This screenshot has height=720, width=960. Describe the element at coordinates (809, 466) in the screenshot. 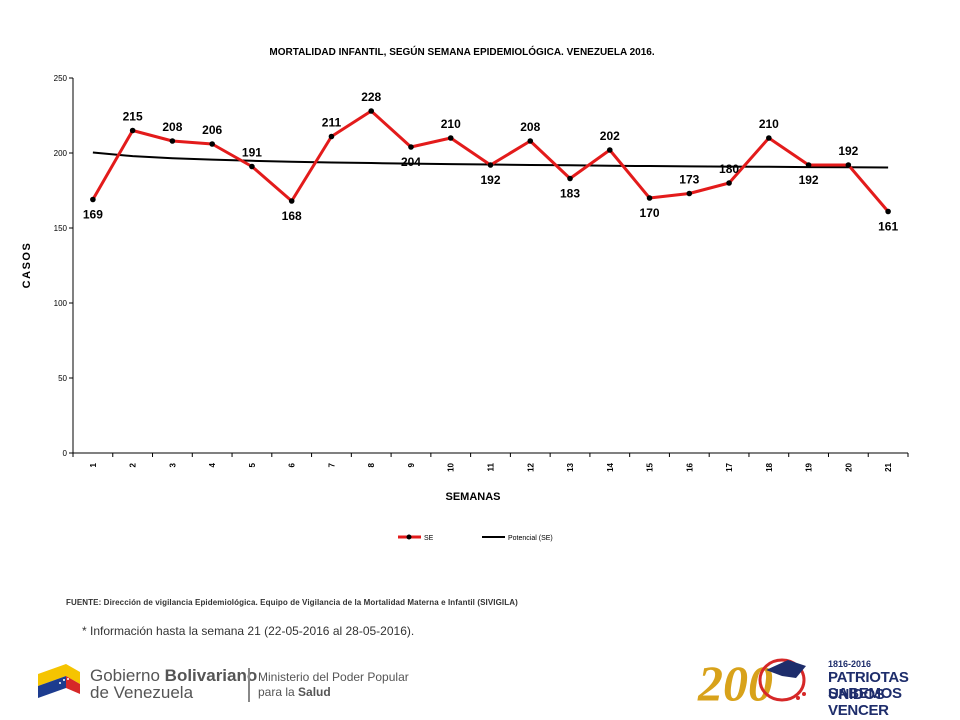

I see `x-tick-label: 19` at that location.